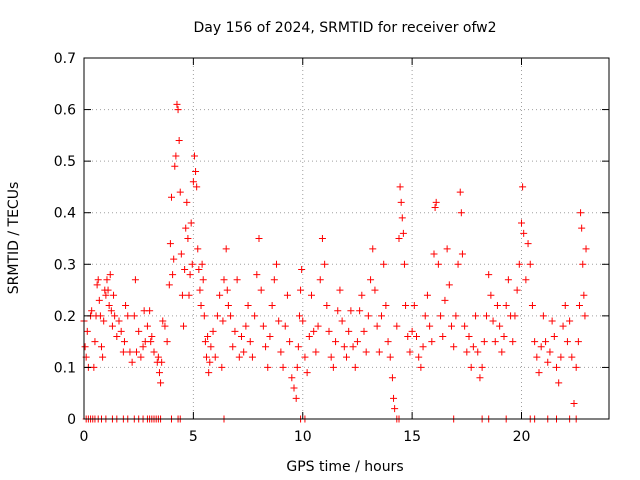  What do you see at coordinates (65, 162) in the screenshot?
I see `y-tick-label: 0.5` at bounding box center [65, 162].